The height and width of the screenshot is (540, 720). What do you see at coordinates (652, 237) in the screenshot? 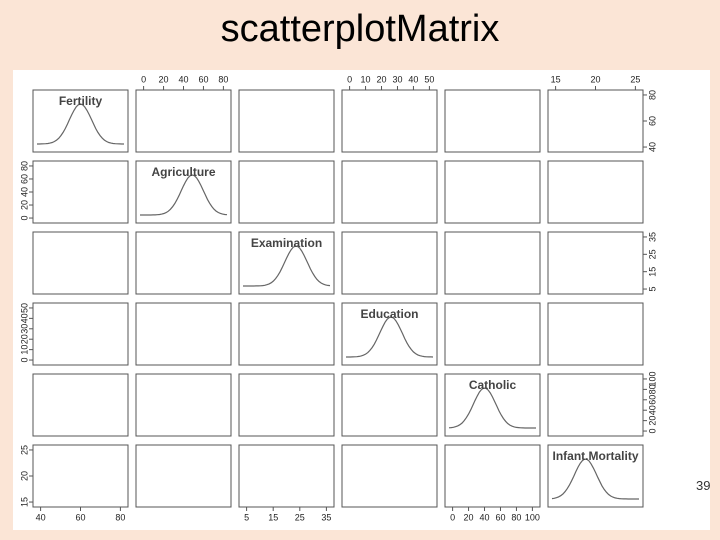
I see `right-tick-label: 35` at bounding box center [652, 237].